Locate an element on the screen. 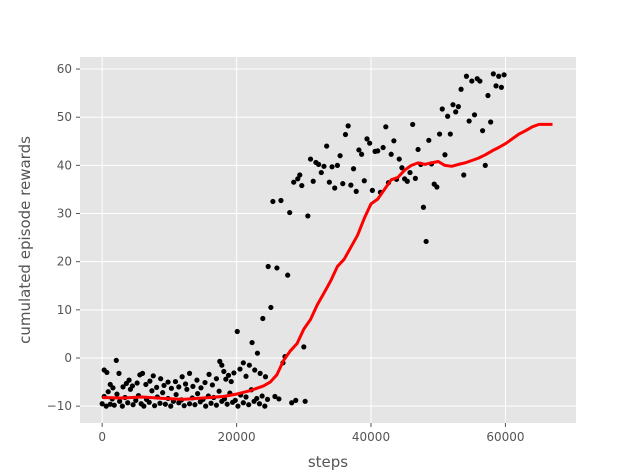 This screenshot has width=640, height=476. y-tick-label: 10 is located at coordinates (64, 310).